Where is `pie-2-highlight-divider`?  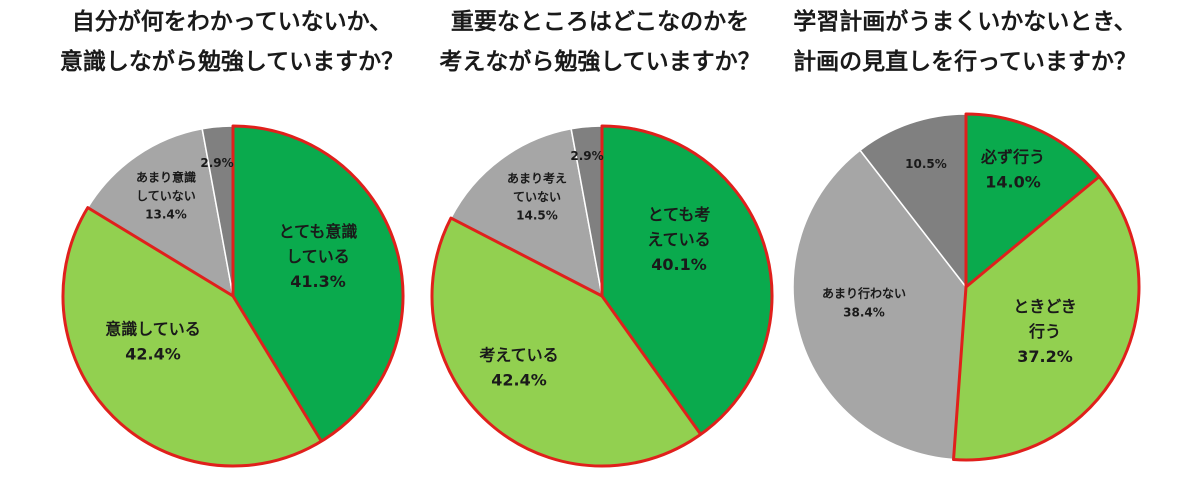
pie-2-highlight-divider is located at coordinates (651, 365).